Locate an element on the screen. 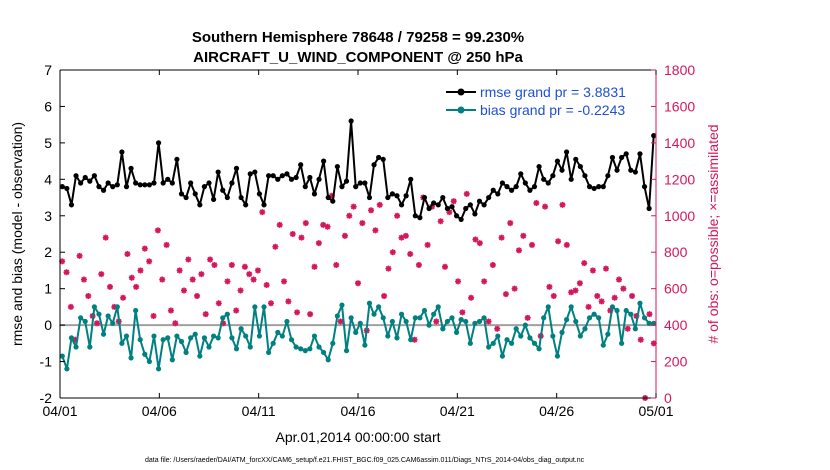 This screenshot has height=470, width=830. y-axis-left-label: rmse and bias (model - observation) is located at coordinates (17, 234).